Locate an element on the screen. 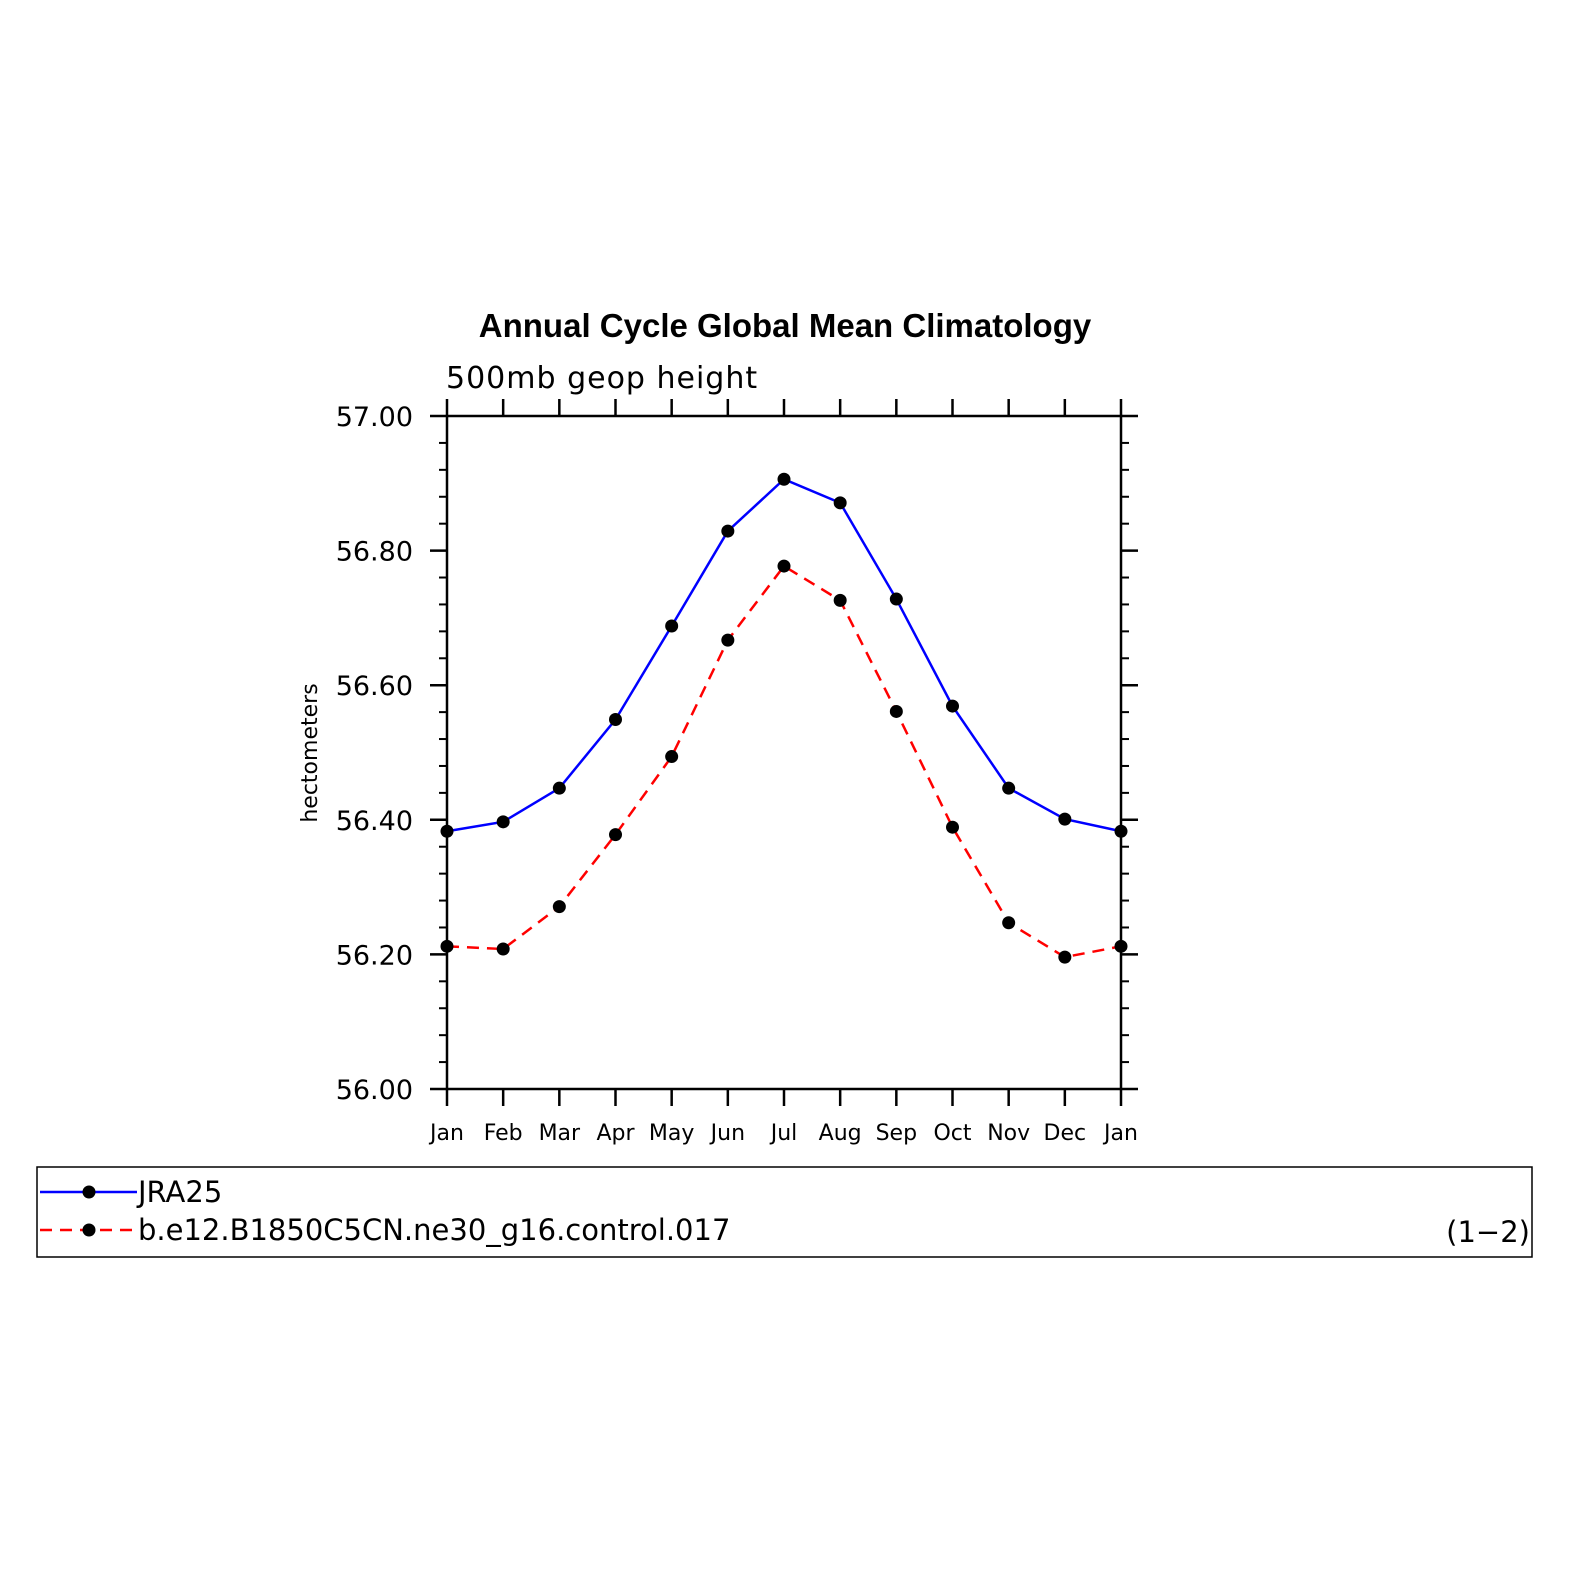 This screenshot has width=1575, height=1575. chart-title: Annual Cycle Global Mean Climatology is located at coordinates (785, 325).